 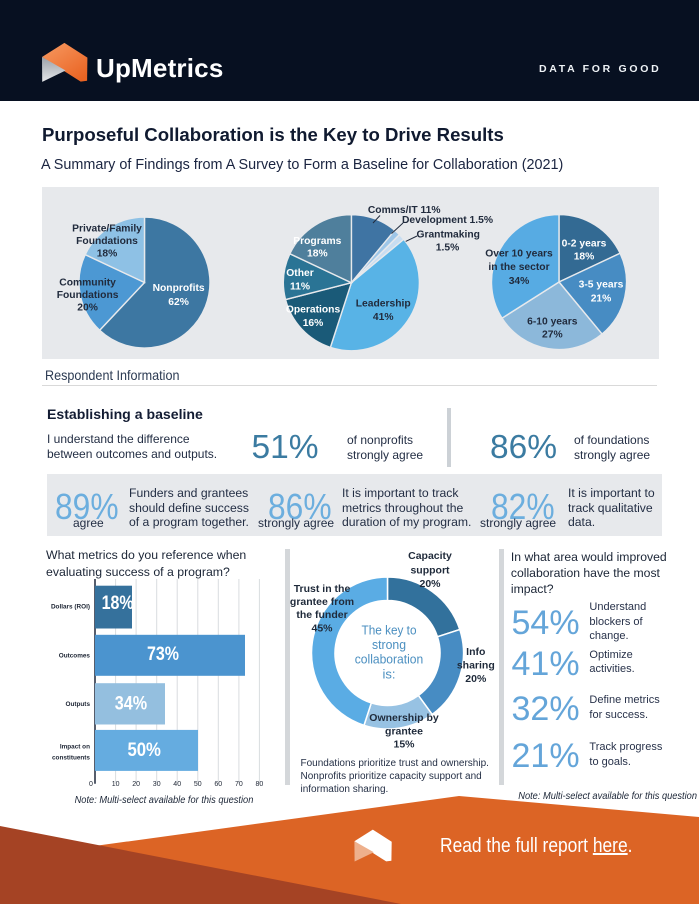 What do you see at coordinates (299, 273) in the screenshot?
I see `svg-text: Other` at bounding box center [299, 273].